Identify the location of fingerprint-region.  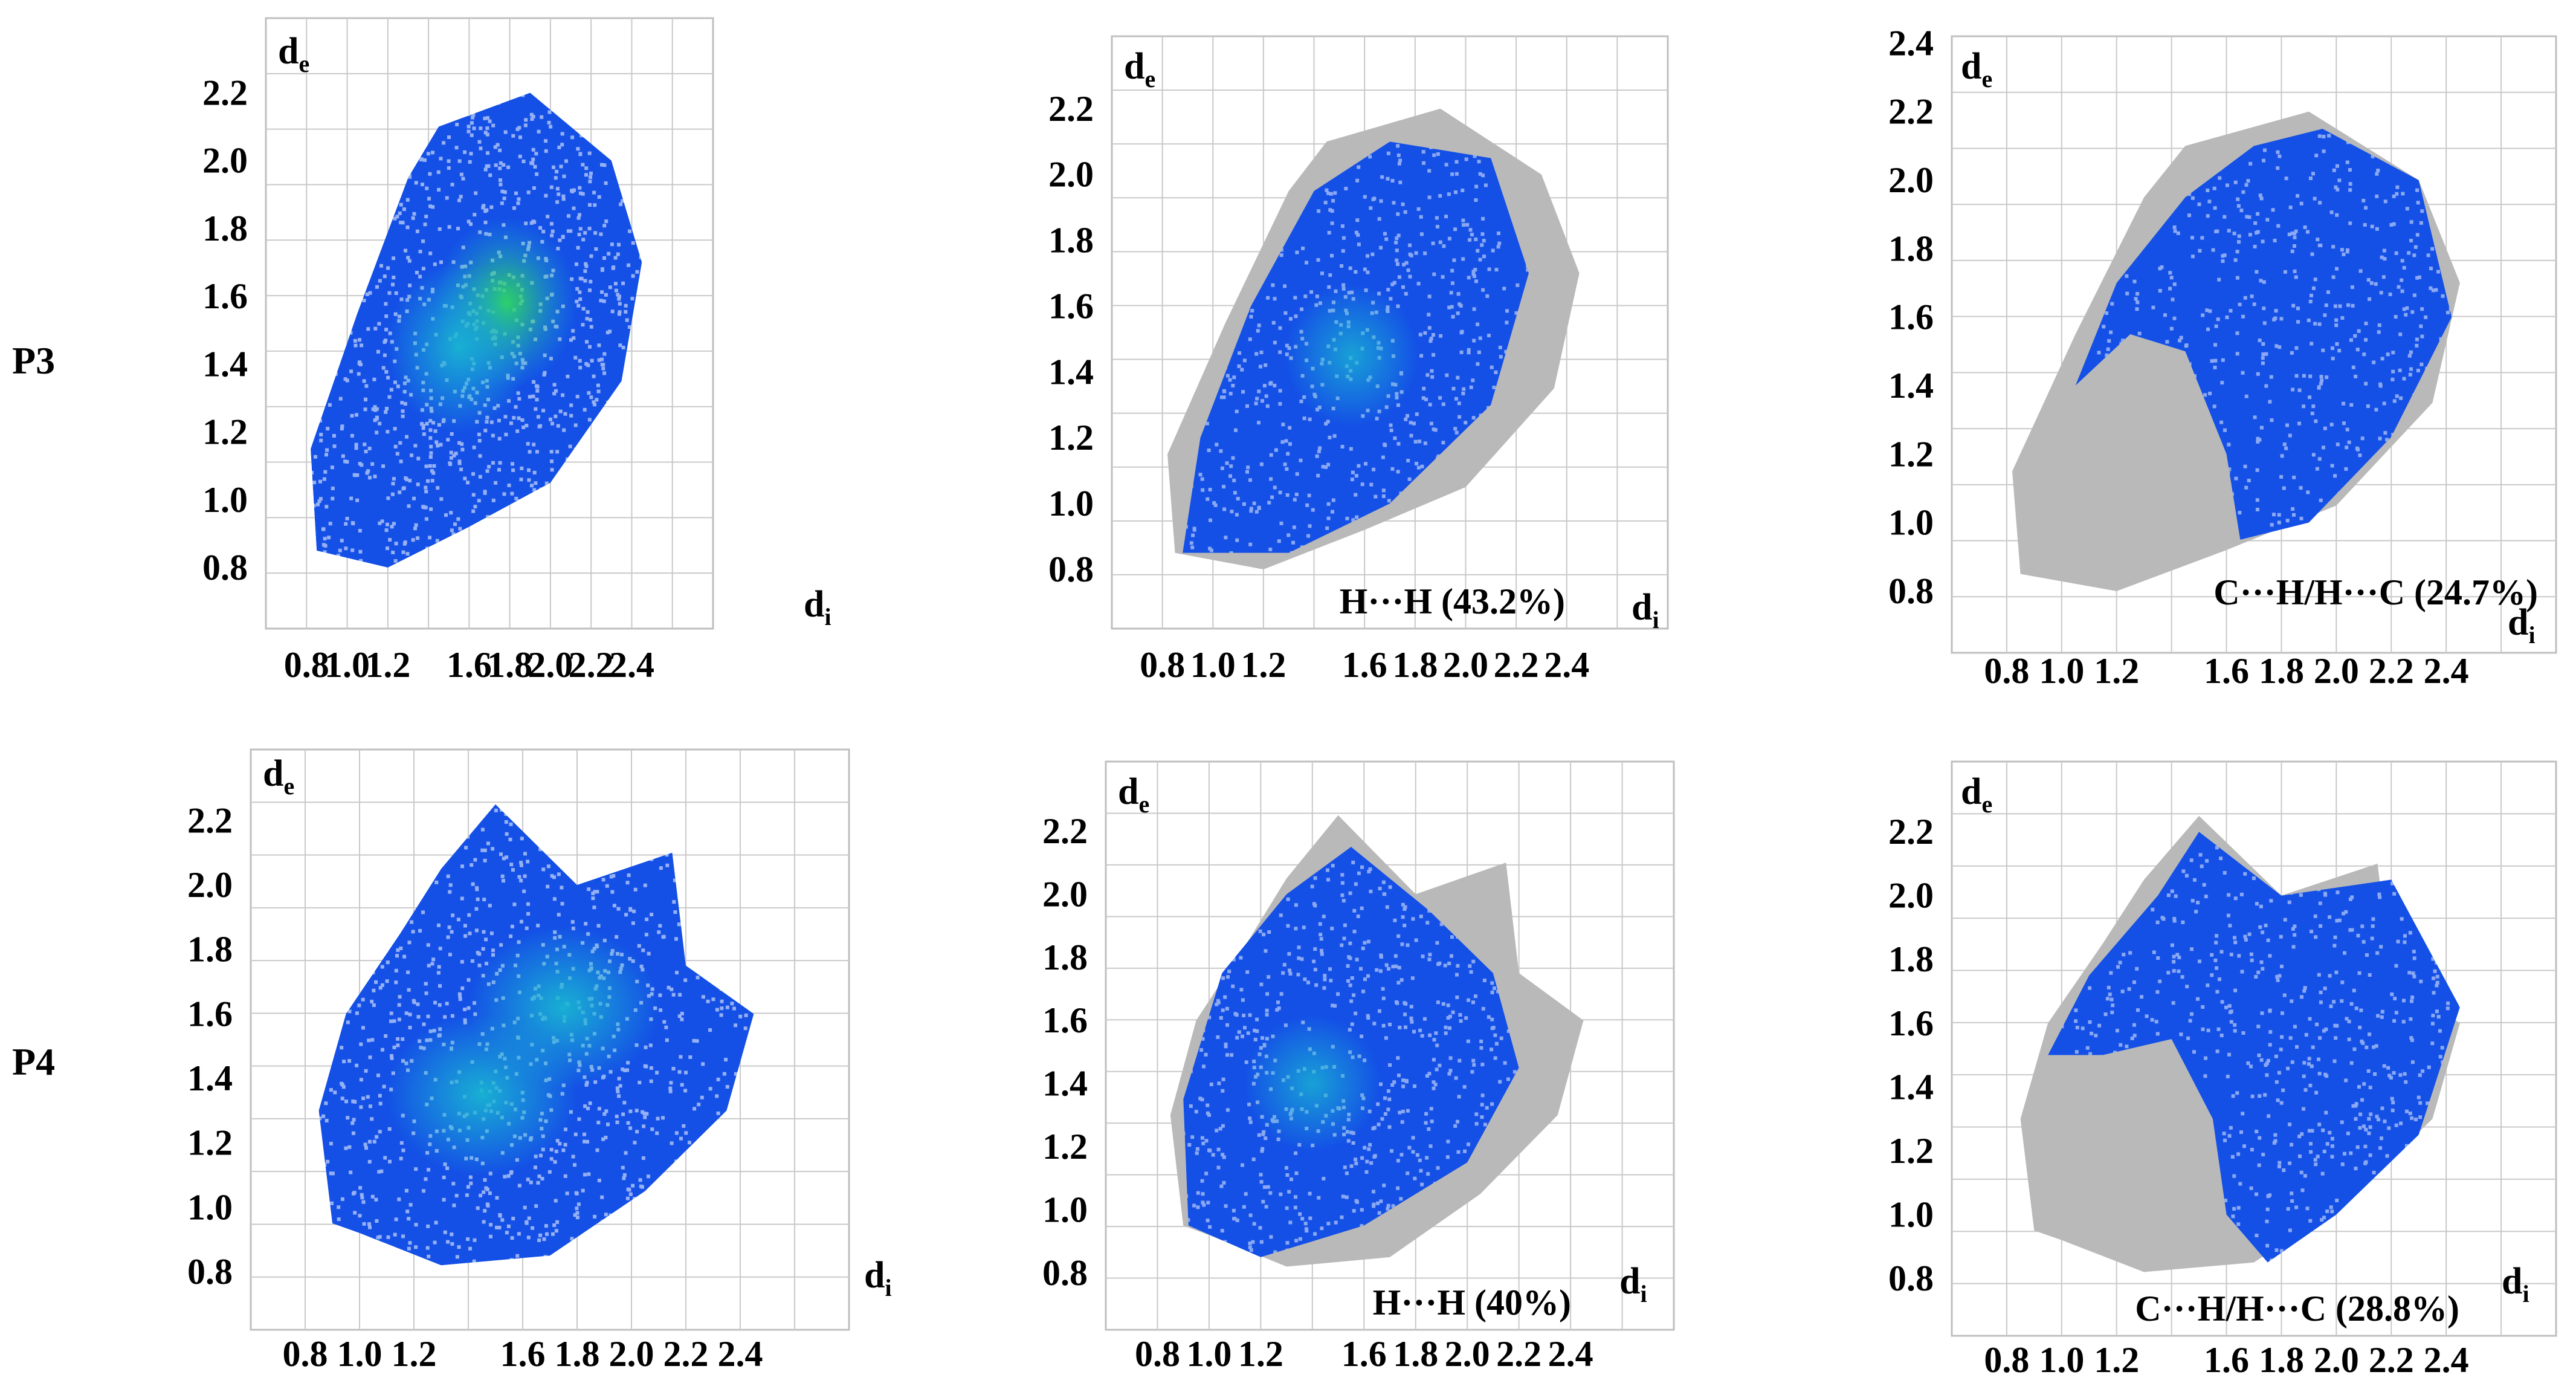
(476, 330).